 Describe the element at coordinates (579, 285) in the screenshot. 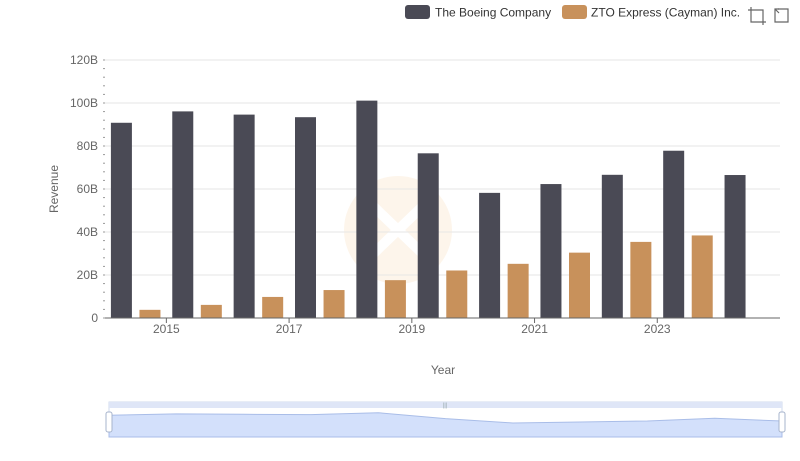

I see `bar-zto-2021` at that location.